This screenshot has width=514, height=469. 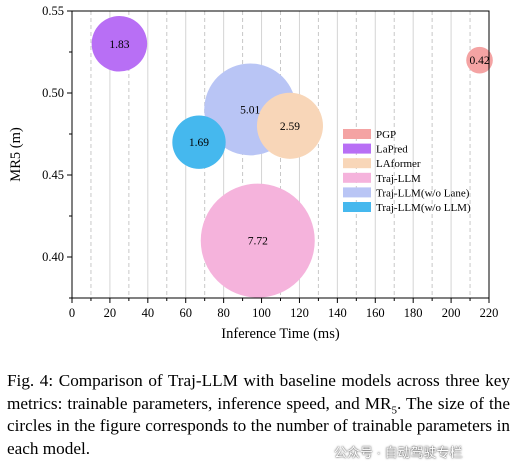 I want to click on y-tick-label: 0.50, so click(x=53, y=93).